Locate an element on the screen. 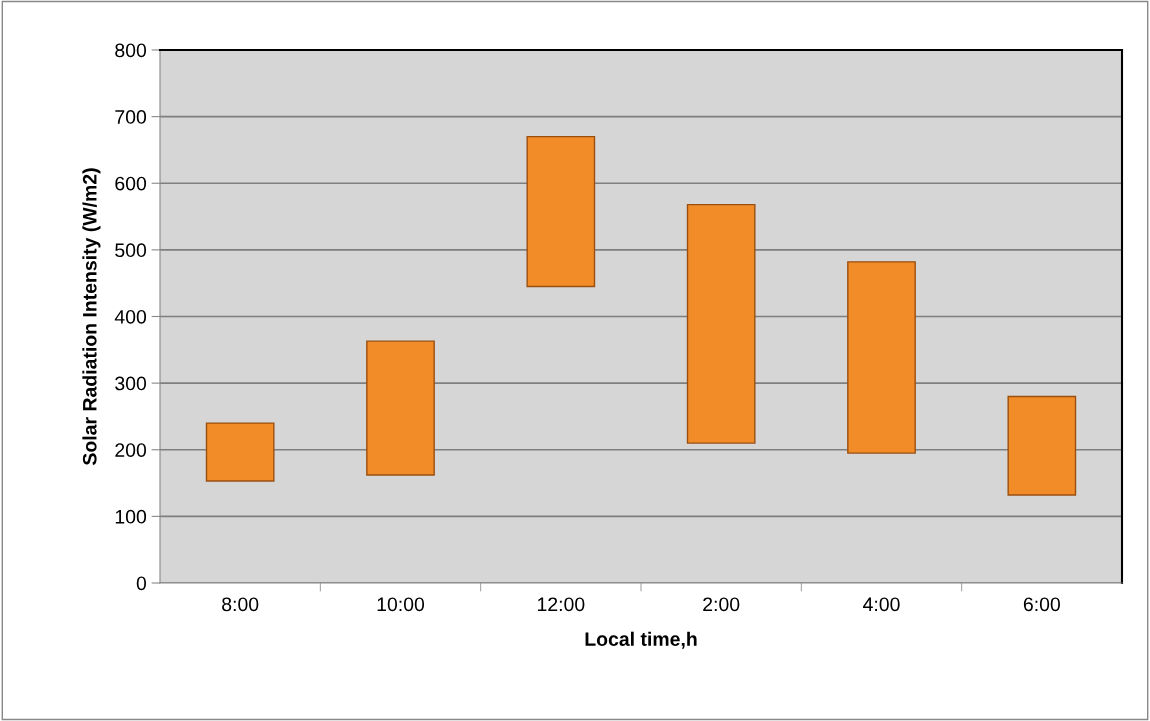 The image size is (1150, 721). y-tick-label: 600 is located at coordinates (131, 183).